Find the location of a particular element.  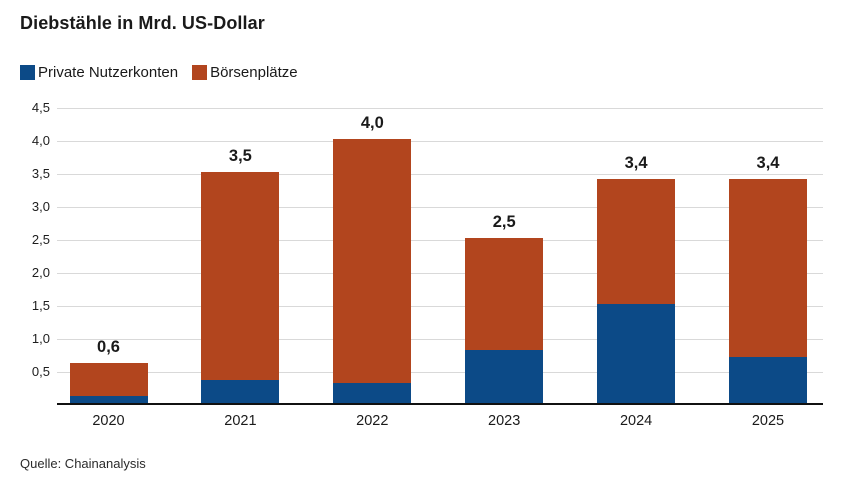

bar-2021: 3,5 is located at coordinates (240, 275).